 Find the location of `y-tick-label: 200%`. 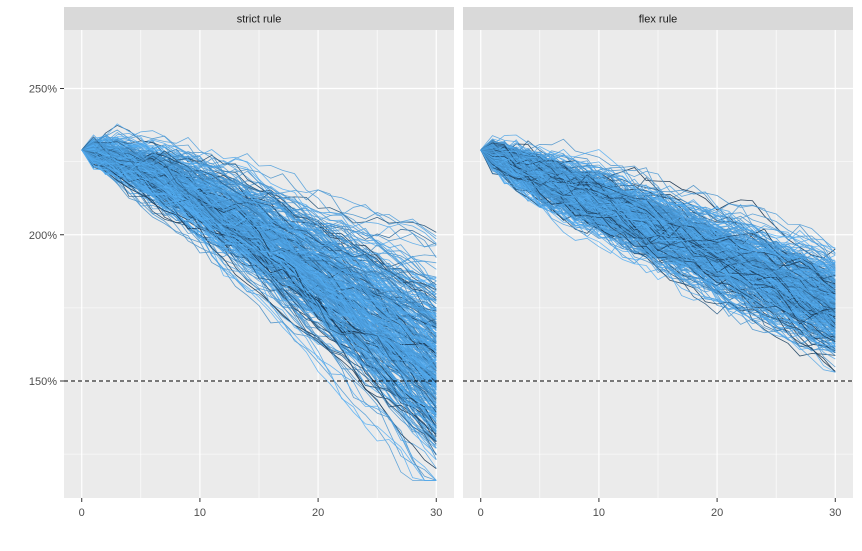

y-tick-label: 200% is located at coordinates (43, 236).